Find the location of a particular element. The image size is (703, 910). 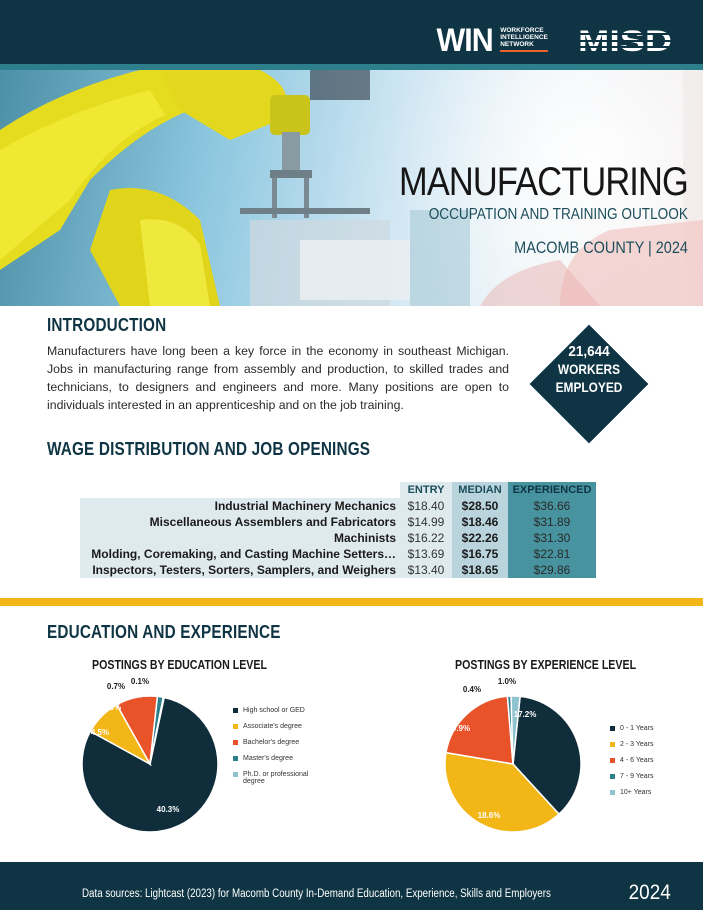

win-sub-line: WORKFORCE is located at coordinates (522, 31).